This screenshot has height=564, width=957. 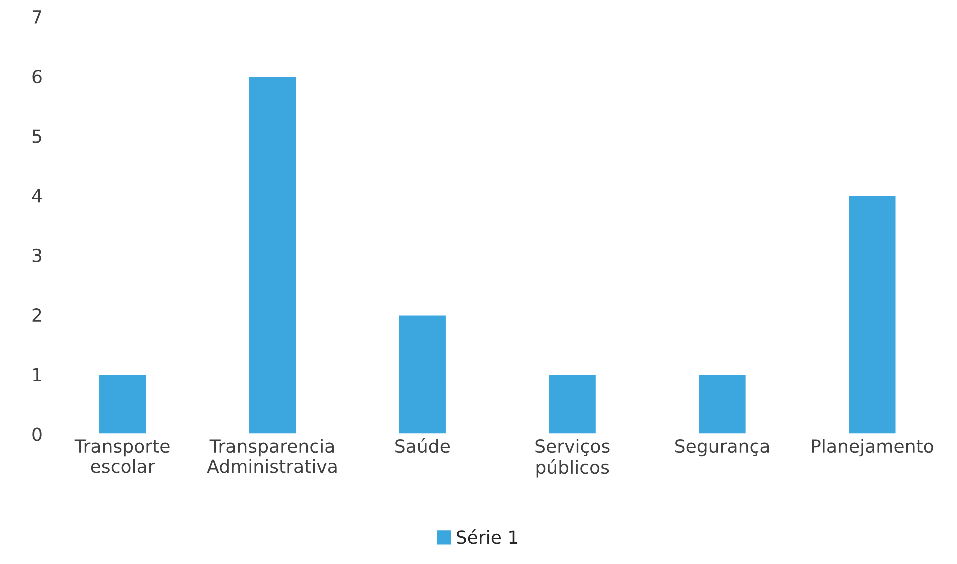 What do you see at coordinates (37, 255) in the screenshot?
I see `y-tick-label: 3` at bounding box center [37, 255].